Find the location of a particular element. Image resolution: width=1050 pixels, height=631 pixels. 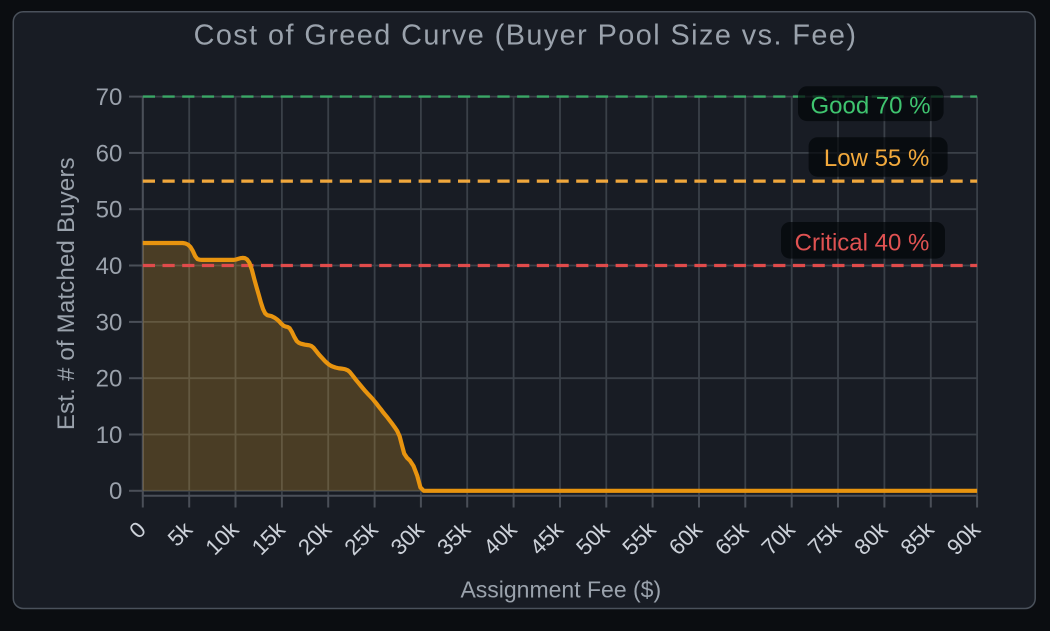

svg-text: 50 is located at coordinates (109, 210).